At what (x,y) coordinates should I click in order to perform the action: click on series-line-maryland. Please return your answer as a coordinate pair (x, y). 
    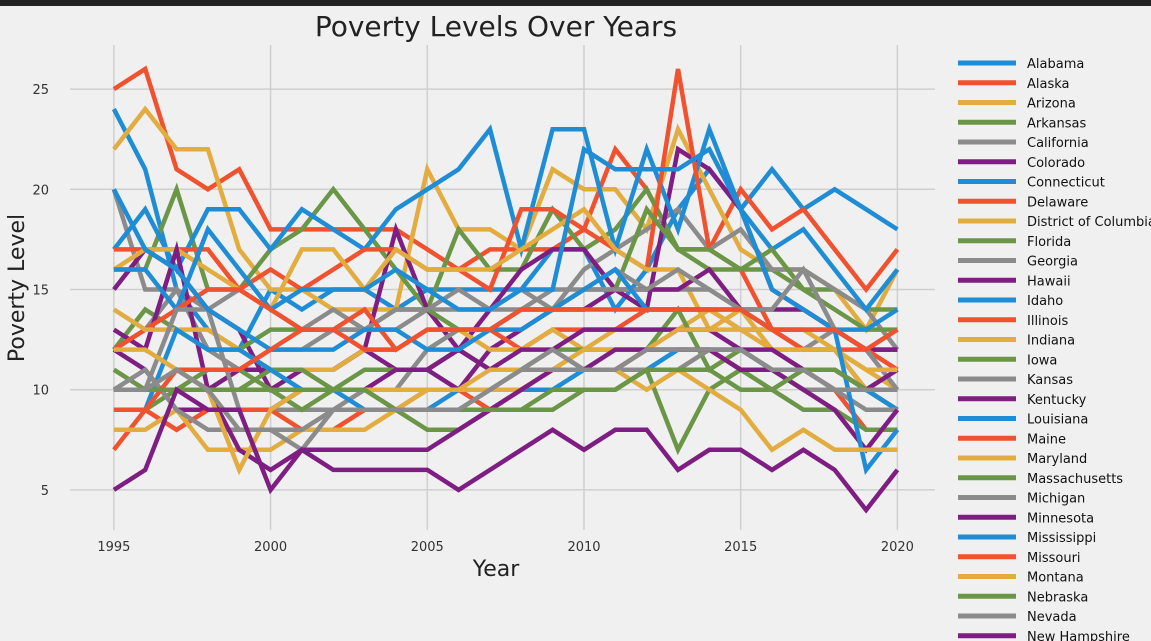
    Looking at the image, I should click on (505, 390).